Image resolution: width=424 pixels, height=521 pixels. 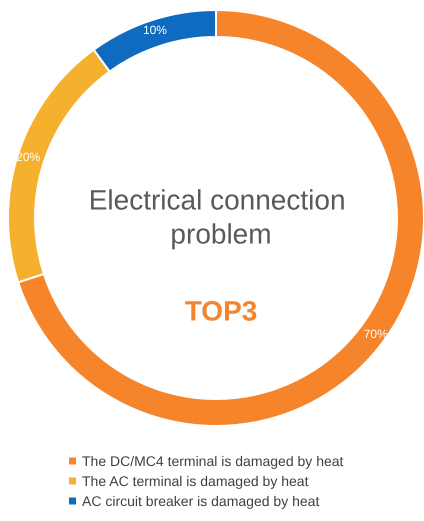 What do you see at coordinates (155, 30) in the screenshot?
I see `data-label: 10%` at bounding box center [155, 30].